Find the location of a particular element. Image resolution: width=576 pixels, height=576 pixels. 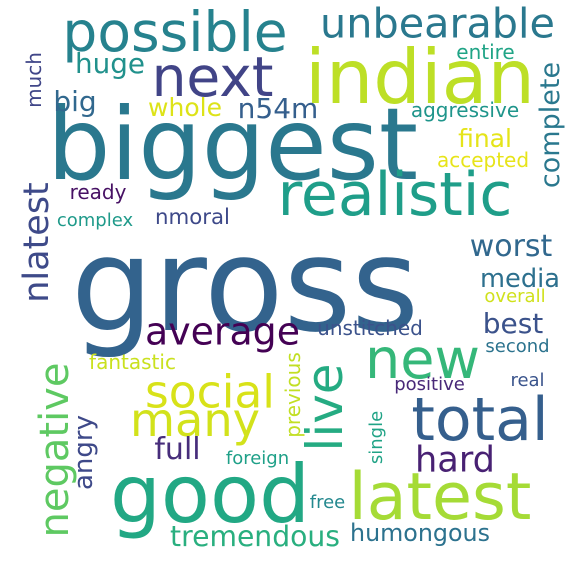

word-biggest: biggest is located at coordinates (232, 144).